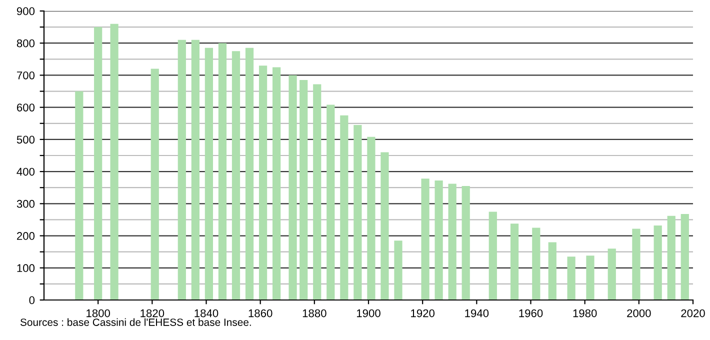 The width and height of the screenshot is (710, 340). I want to click on y-tick-label: 500, so click(25, 140).